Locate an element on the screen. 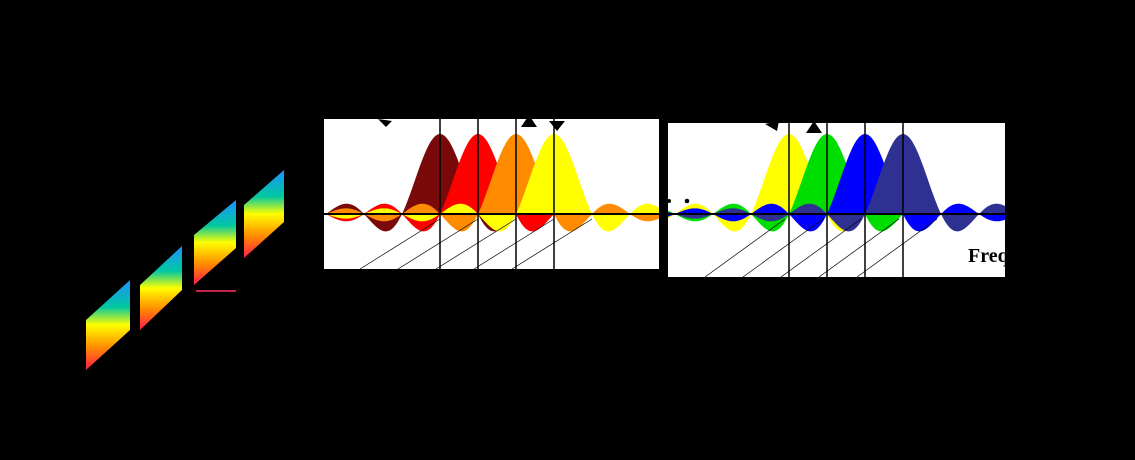 The height and width of the screenshot is (460, 1135). symbol-blocks is located at coordinates (185, 270).